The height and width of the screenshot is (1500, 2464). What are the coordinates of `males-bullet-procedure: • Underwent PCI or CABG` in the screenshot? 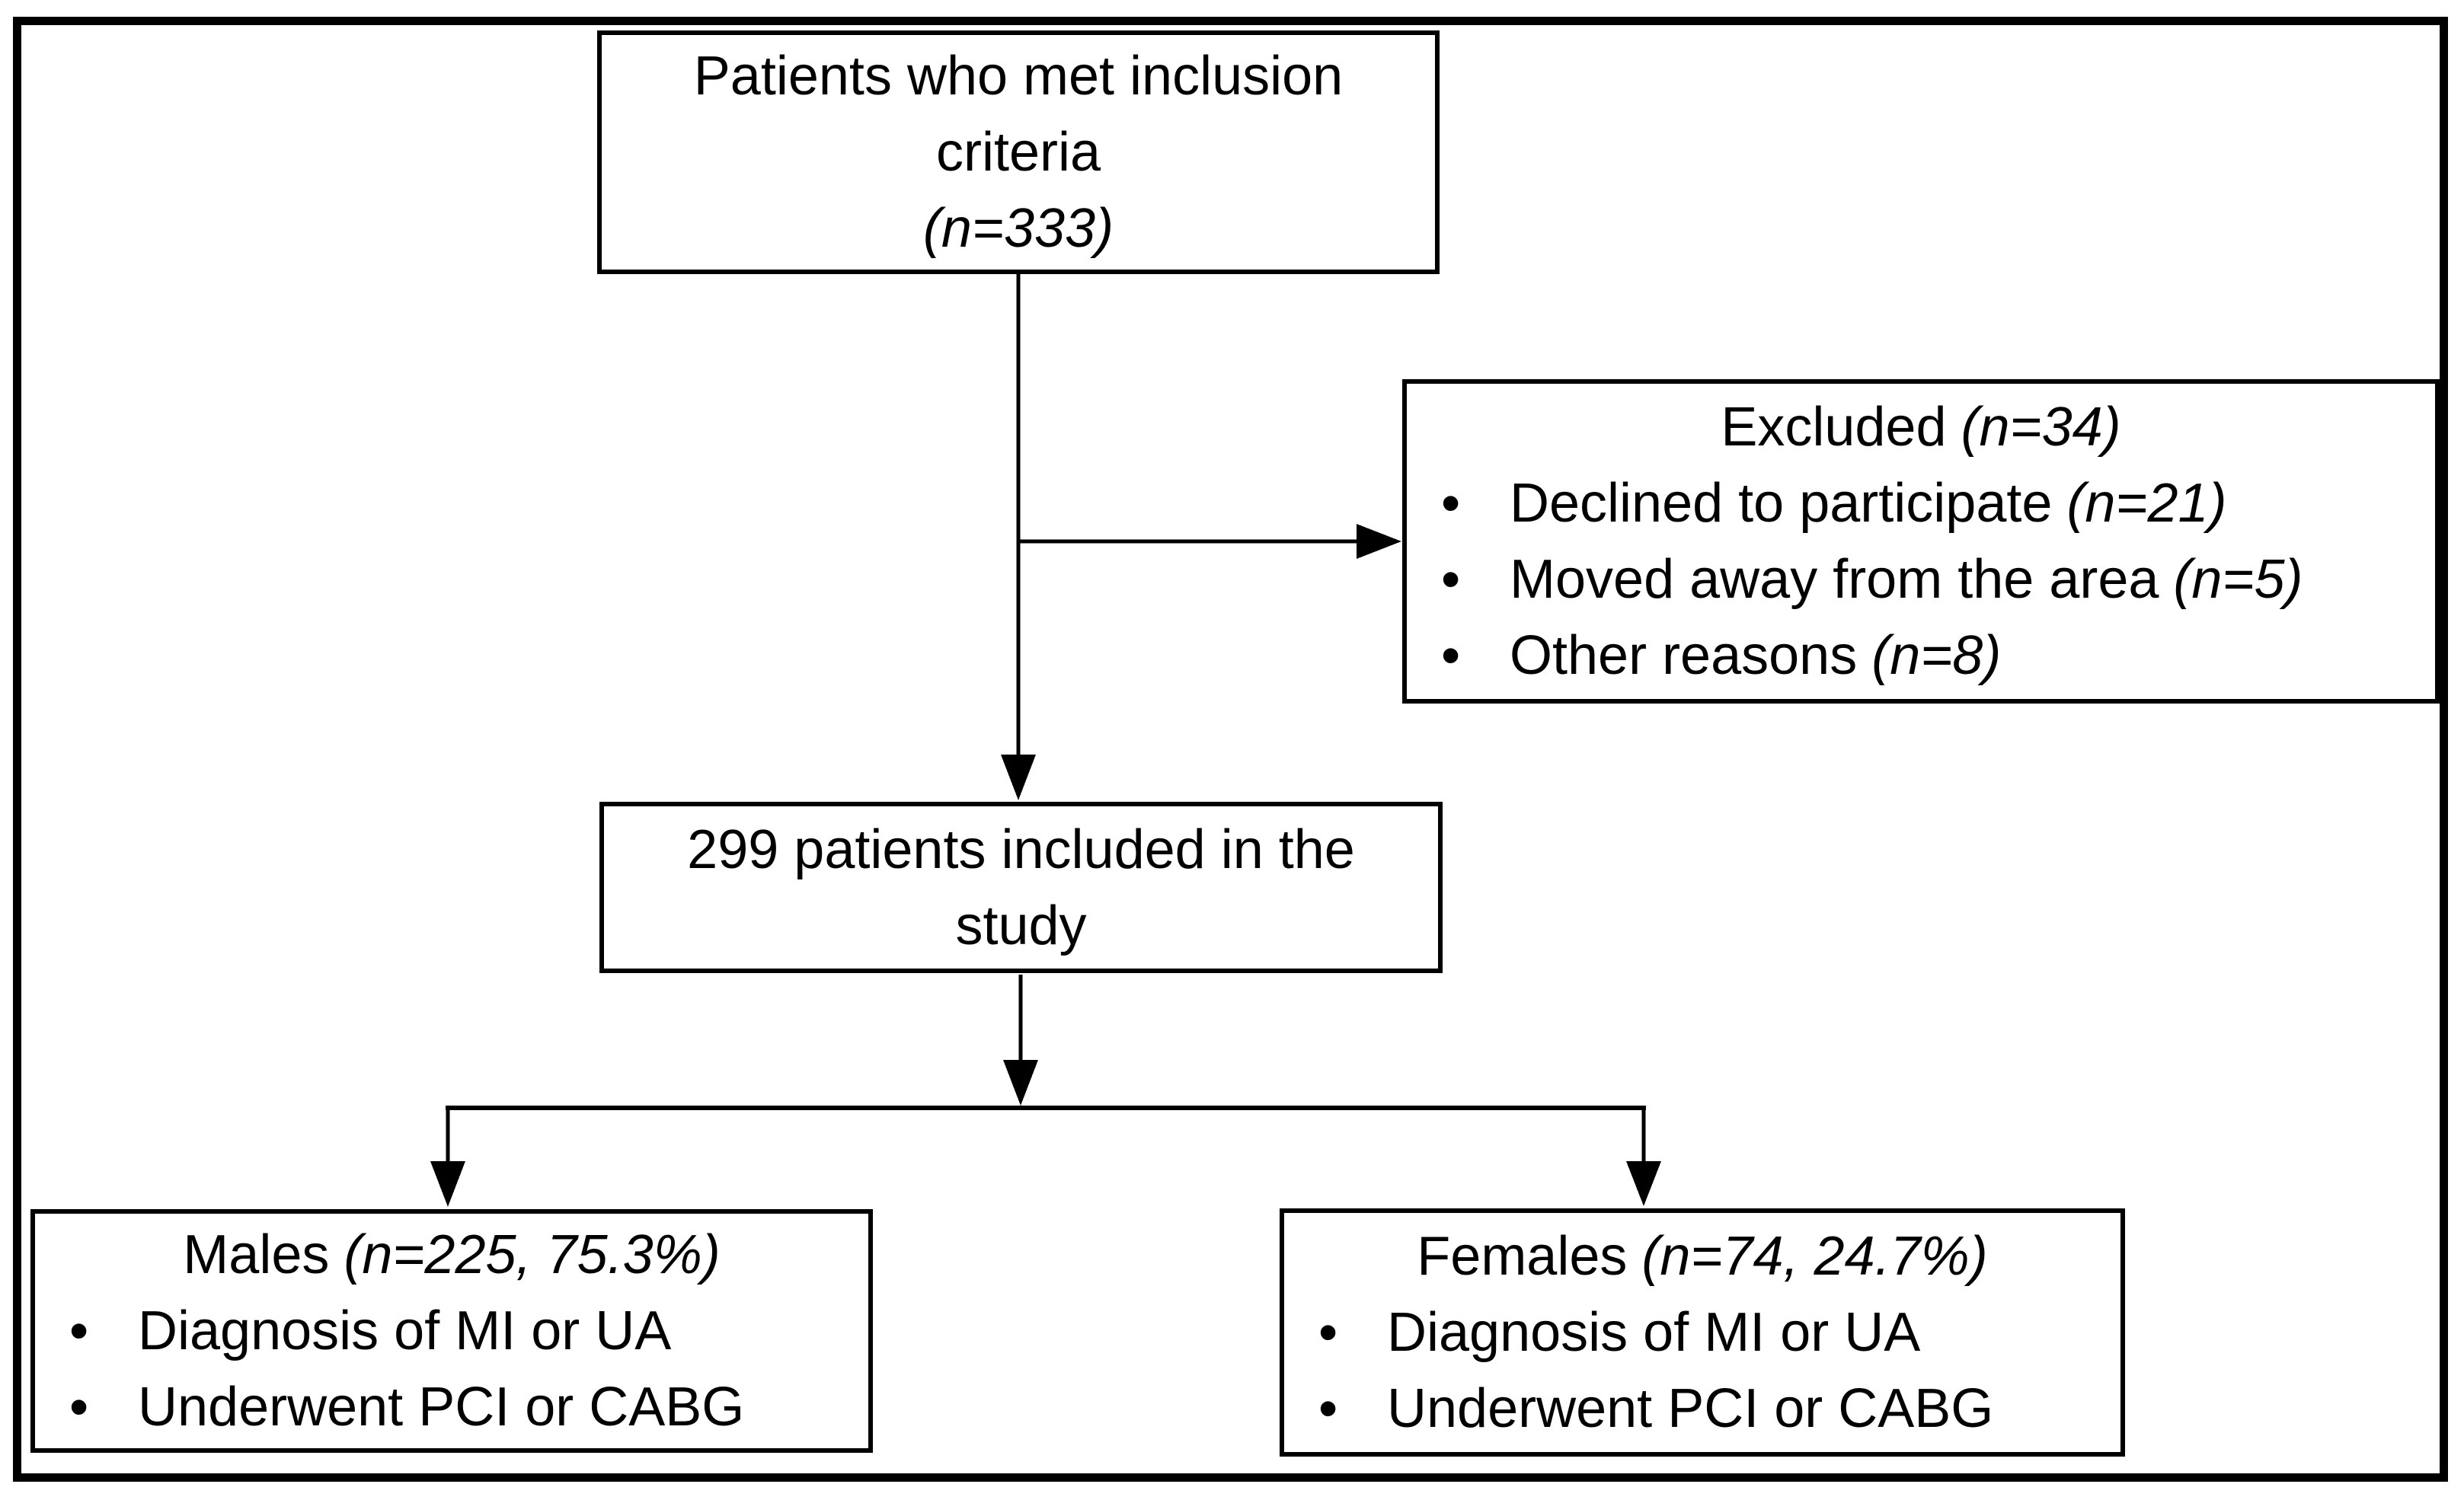 It's located at (451, 1407).